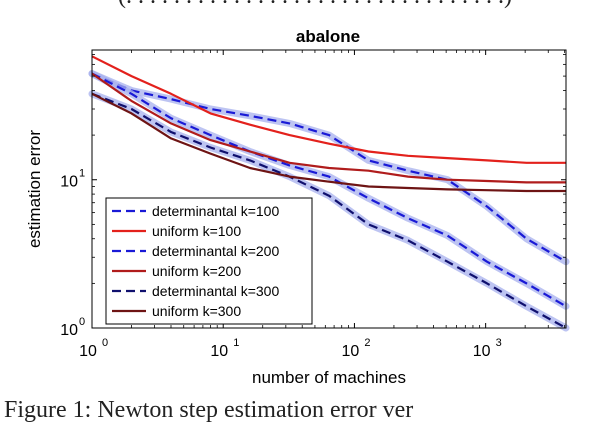 The image size is (592, 424). I want to click on x-tick-exponent: 1, so click(236, 343).